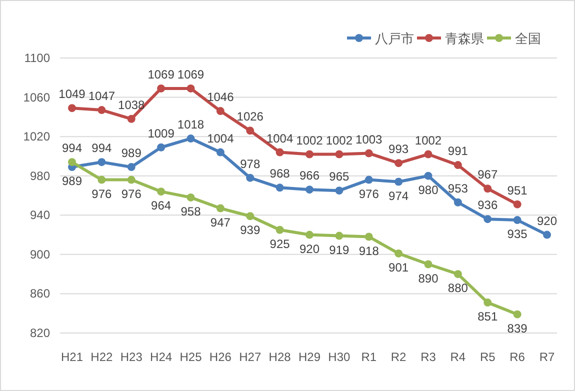 Image resolution: width=575 pixels, height=391 pixels. Describe the element at coordinates (398, 357) in the screenshot. I see `x-tick-label: R2` at that location.